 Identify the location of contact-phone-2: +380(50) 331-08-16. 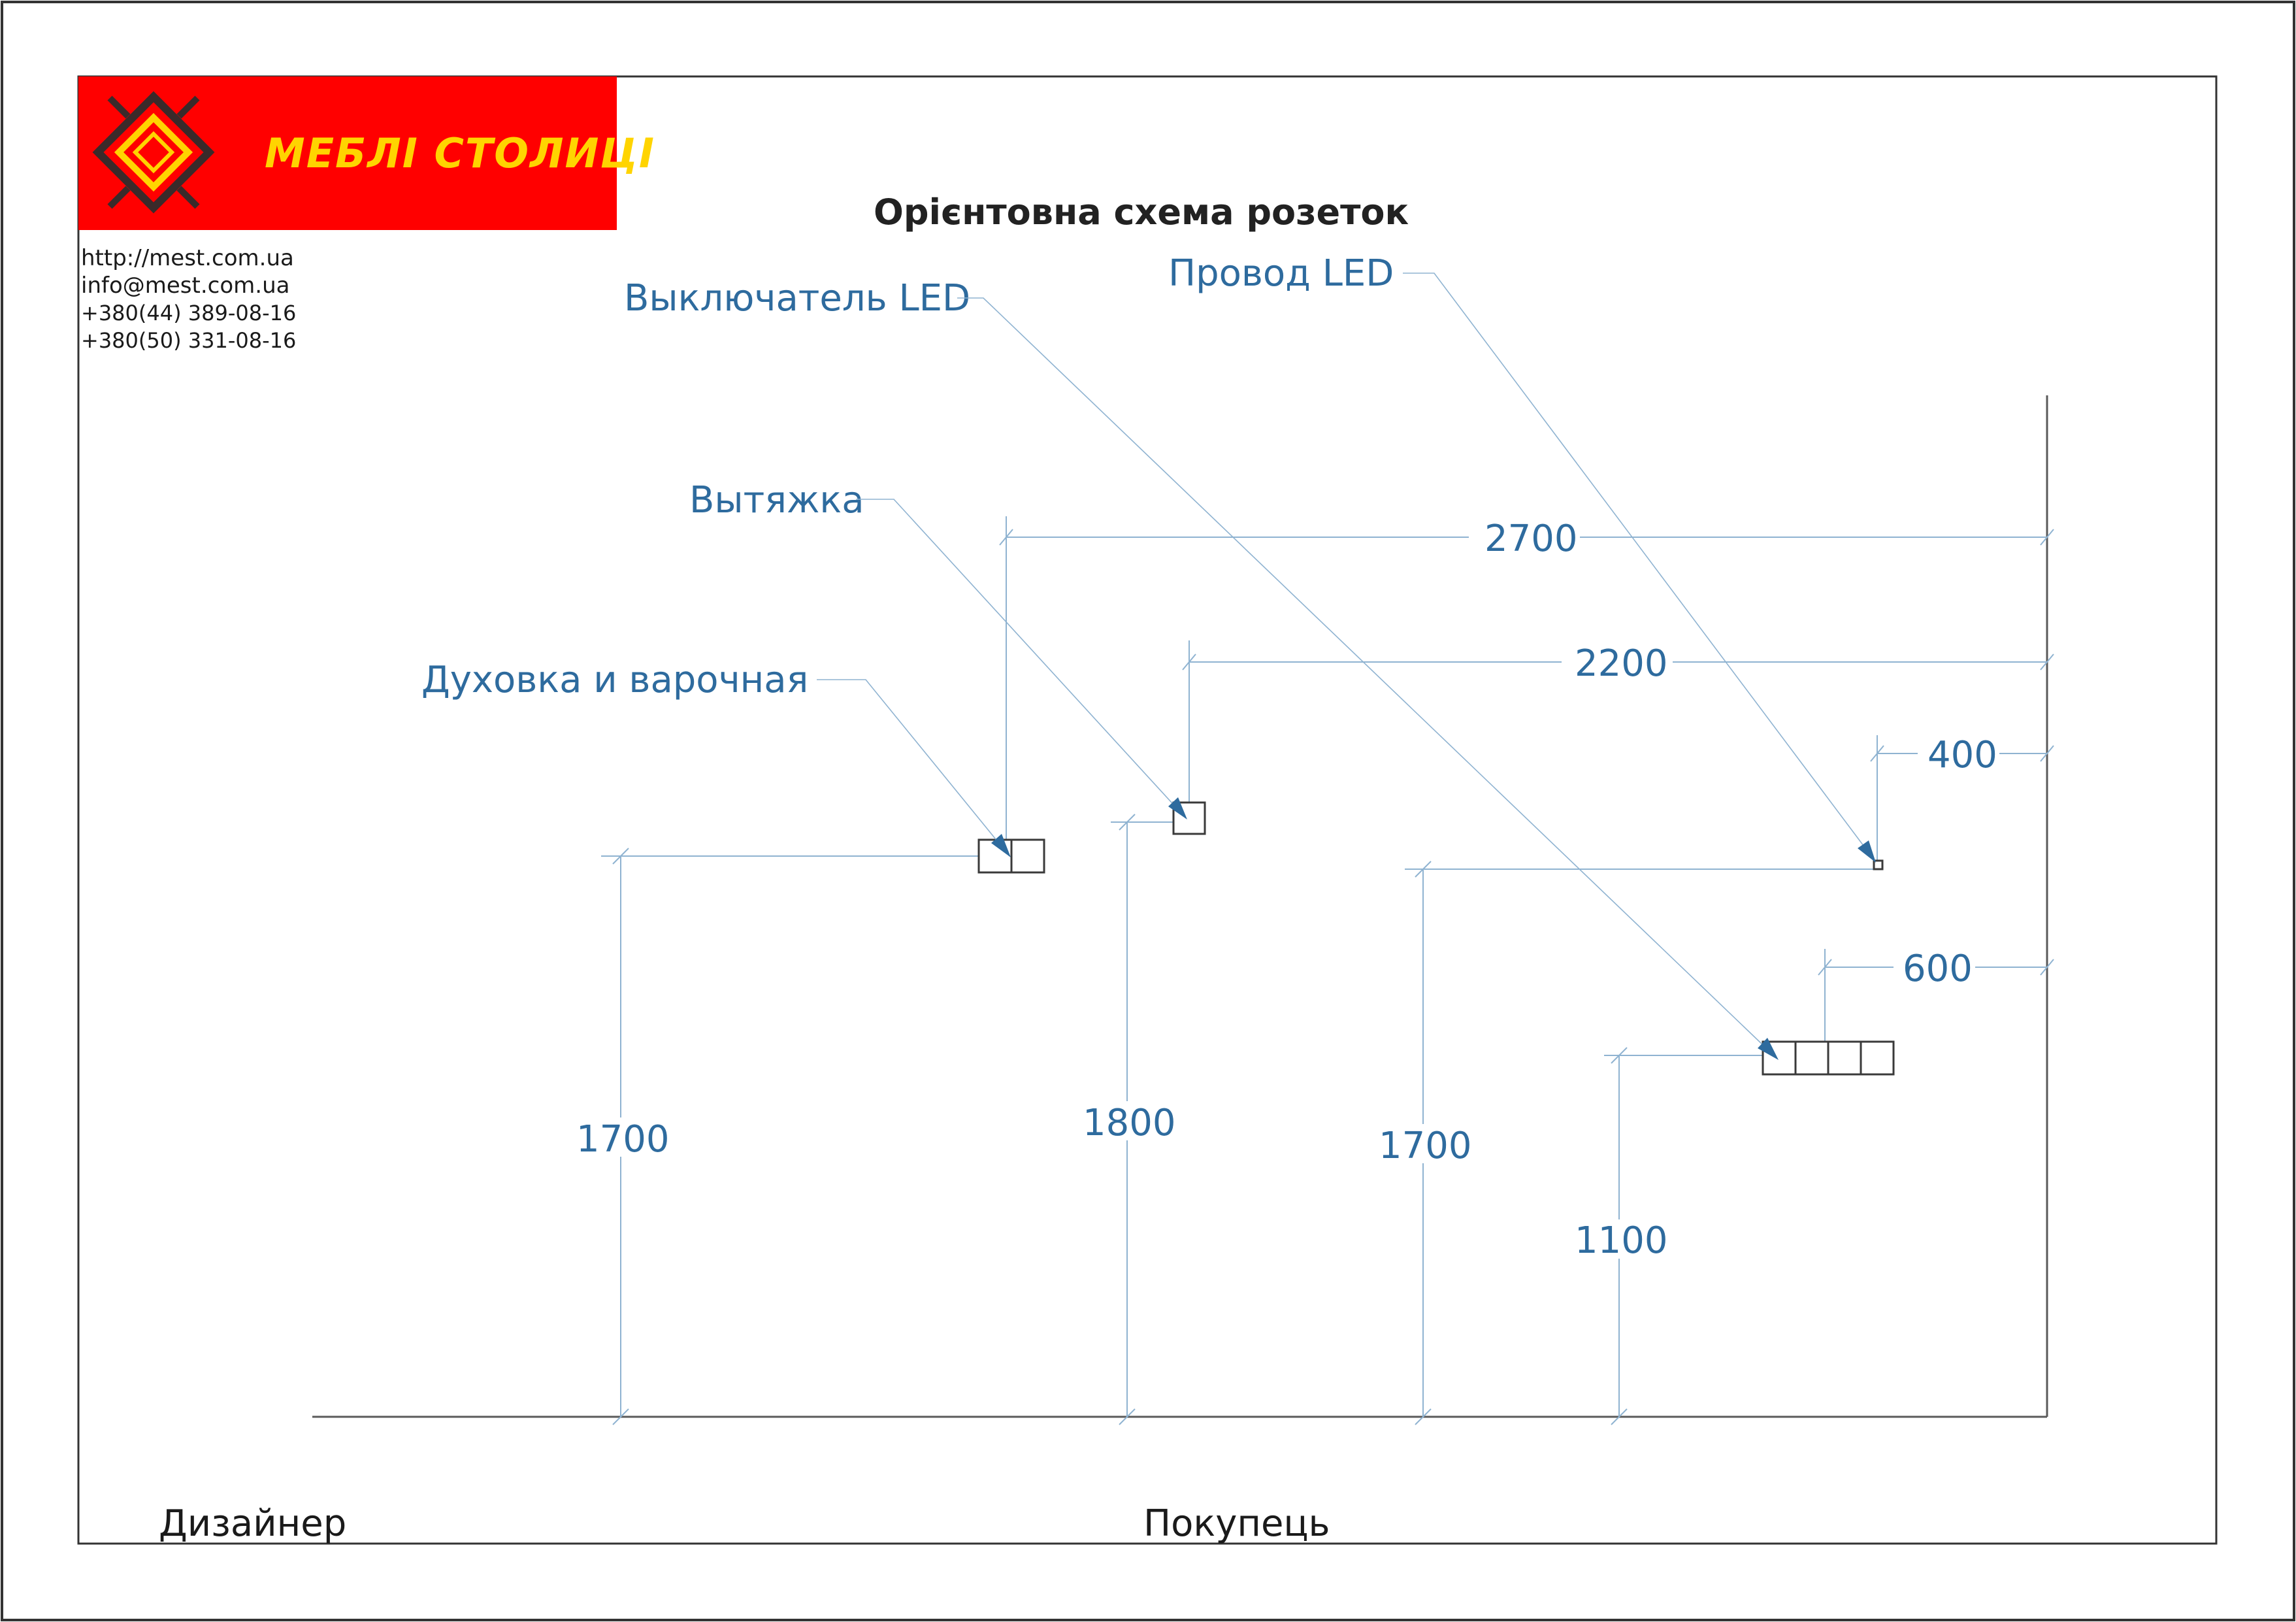
(188, 340).